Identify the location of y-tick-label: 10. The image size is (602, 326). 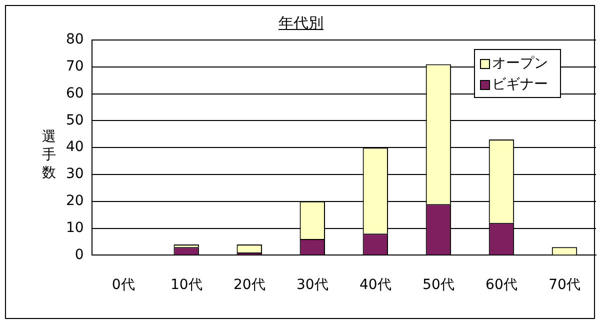
(75, 228).